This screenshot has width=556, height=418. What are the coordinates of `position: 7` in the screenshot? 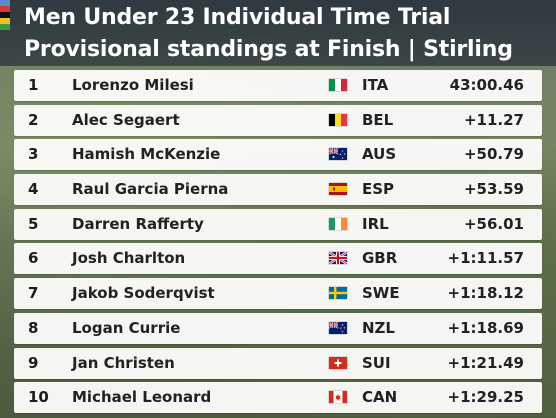 It's located at (33, 293).